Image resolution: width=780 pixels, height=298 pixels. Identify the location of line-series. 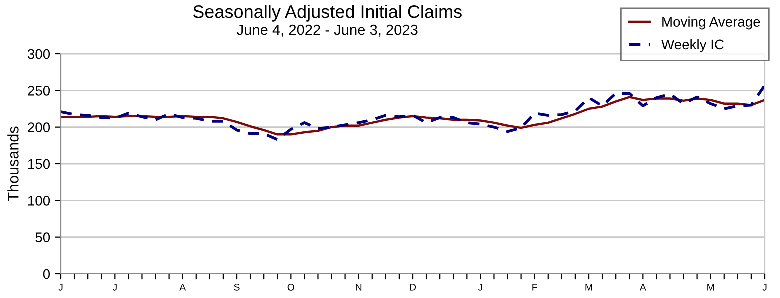
(413, 116).